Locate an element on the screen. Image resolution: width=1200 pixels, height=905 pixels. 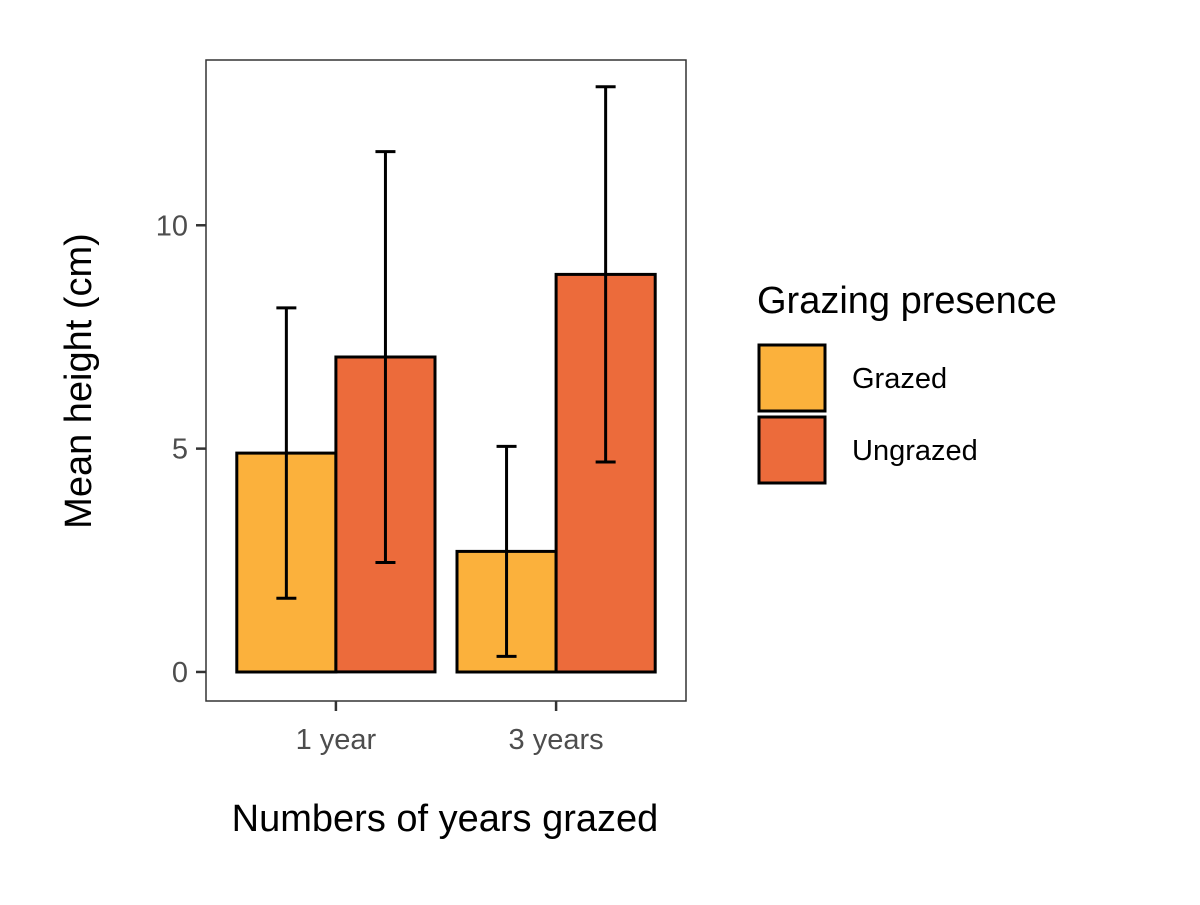
error-bar-ungrazed-1-year is located at coordinates (385, 357).